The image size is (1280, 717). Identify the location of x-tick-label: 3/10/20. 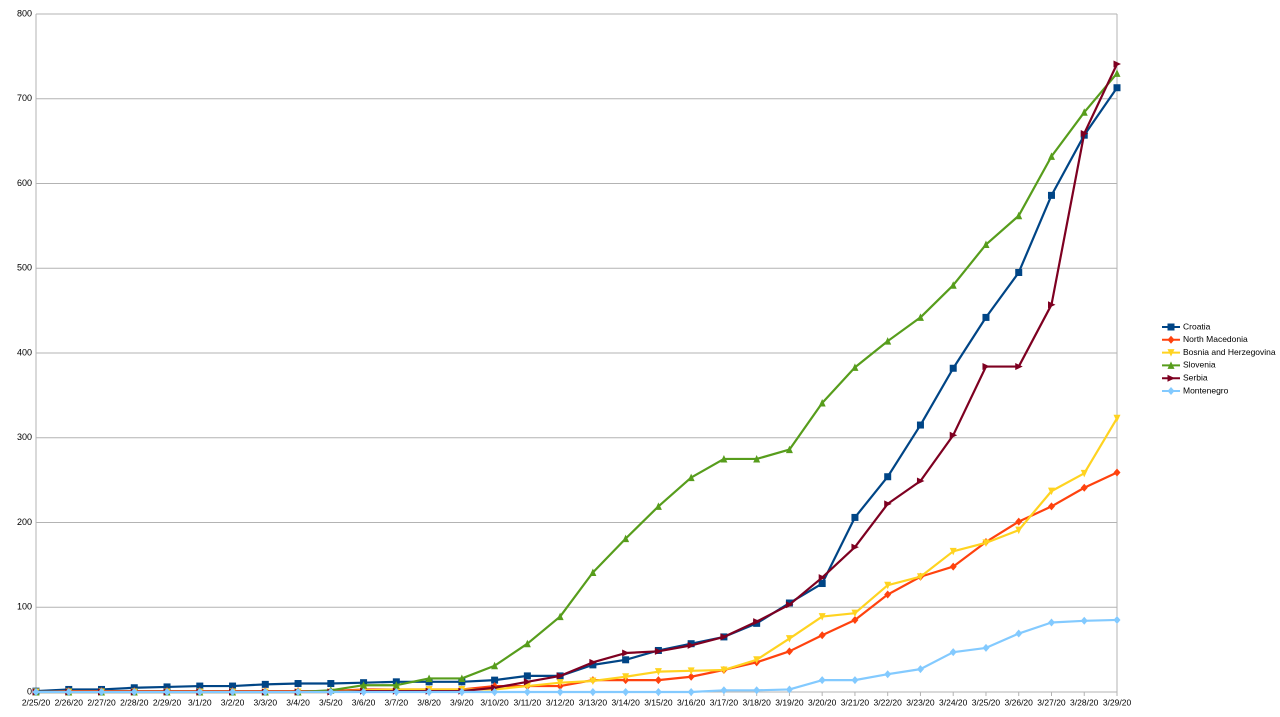
(494, 702).